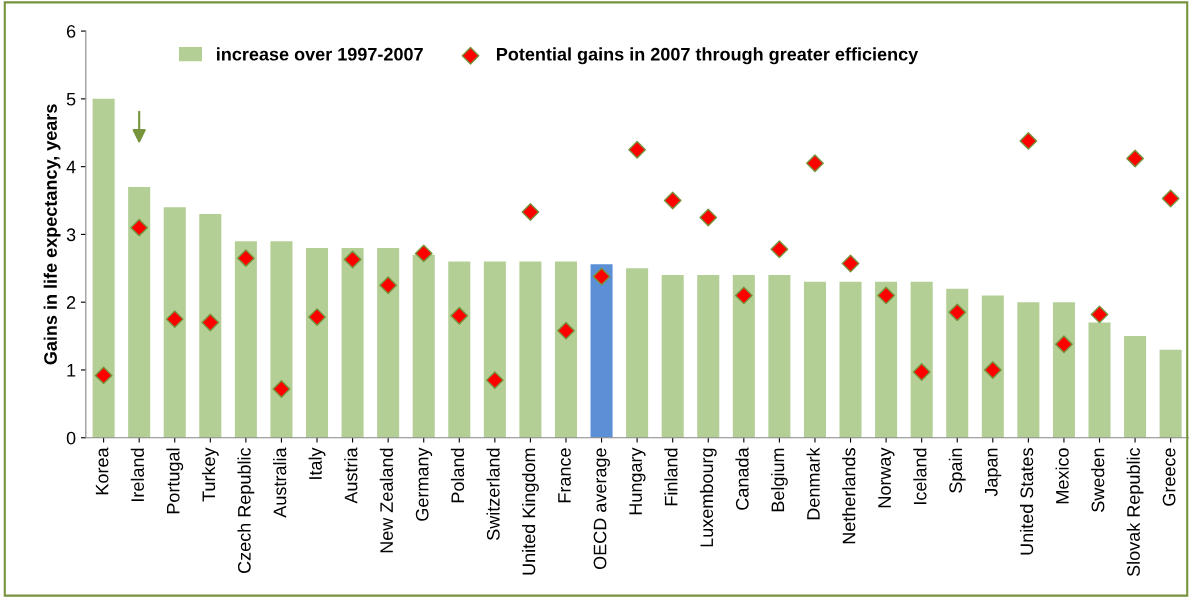  I want to click on y-tick-label: 1, so click(71, 370).